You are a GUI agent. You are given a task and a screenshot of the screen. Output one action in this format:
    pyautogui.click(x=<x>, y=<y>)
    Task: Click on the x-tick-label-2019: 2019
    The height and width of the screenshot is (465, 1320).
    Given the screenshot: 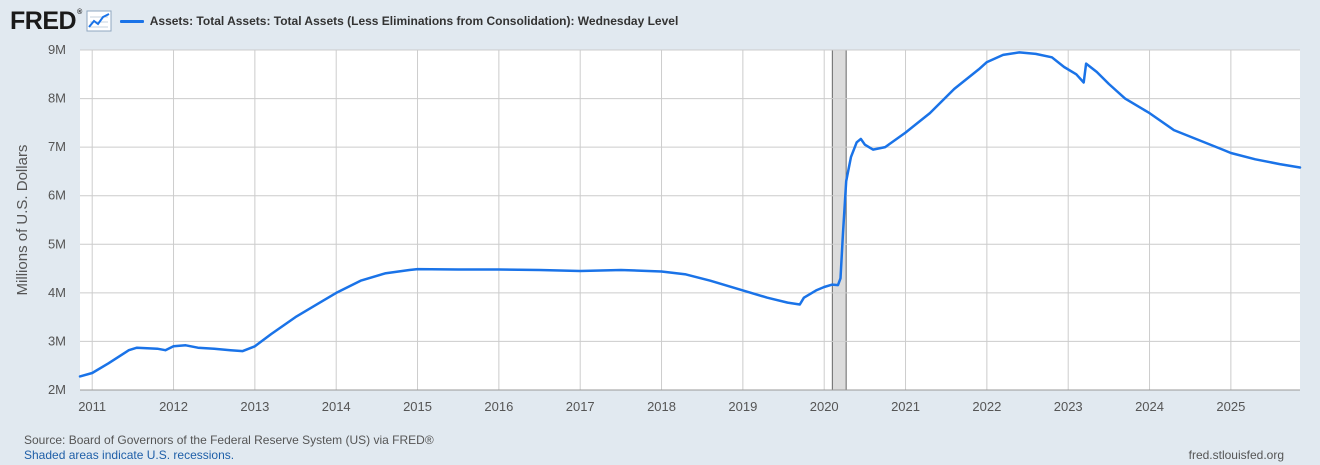 What is the action you would take?
    pyautogui.click(x=742, y=406)
    